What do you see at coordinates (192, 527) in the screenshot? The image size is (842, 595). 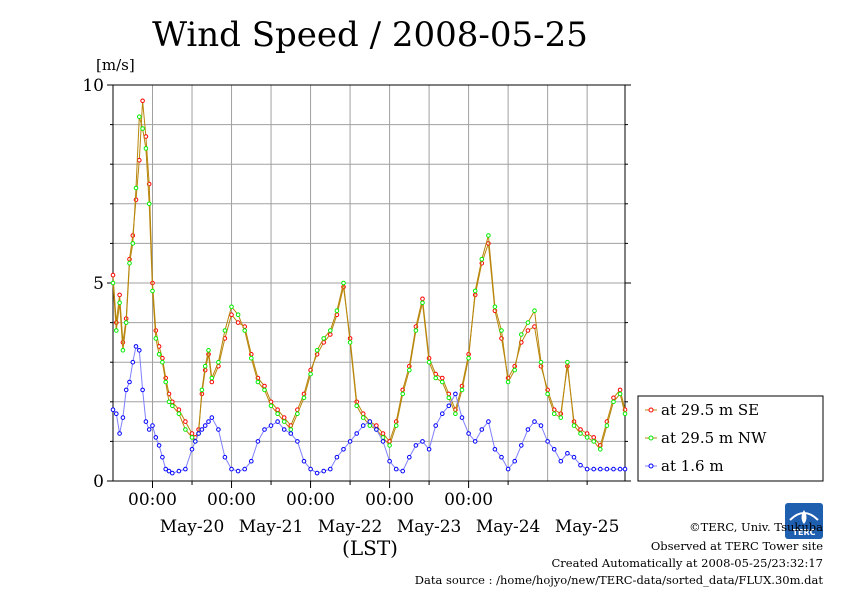 I see `x-day-label: May-20` at bounding box center [192, 527].